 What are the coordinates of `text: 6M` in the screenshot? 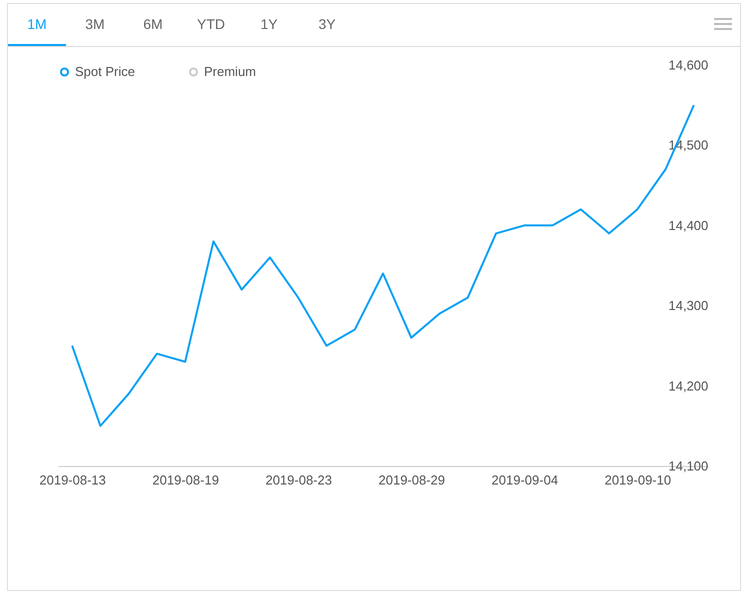 It's located at (153, 24).